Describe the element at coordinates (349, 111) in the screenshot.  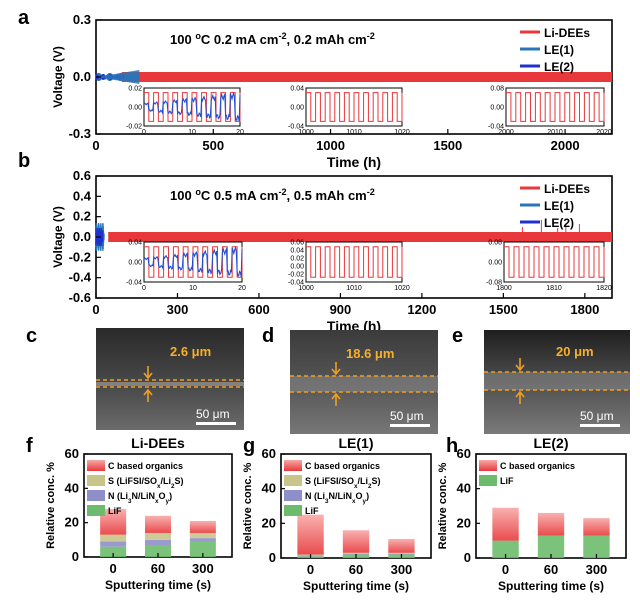
I see `inset-a-1: 1000 1010 1020 0.04 0.00 -0.04` at that location.